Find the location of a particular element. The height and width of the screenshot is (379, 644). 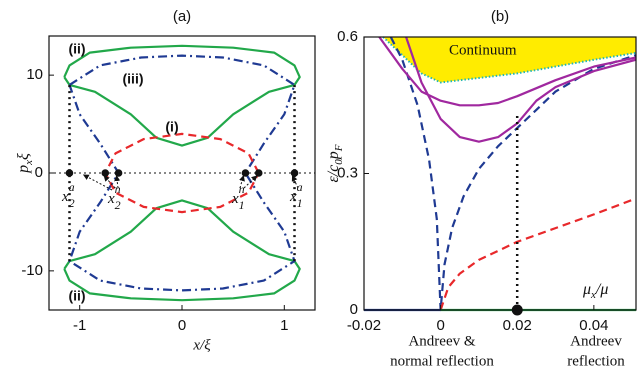

x-axis-label: x/ξ is located at coordinates (201, 345).